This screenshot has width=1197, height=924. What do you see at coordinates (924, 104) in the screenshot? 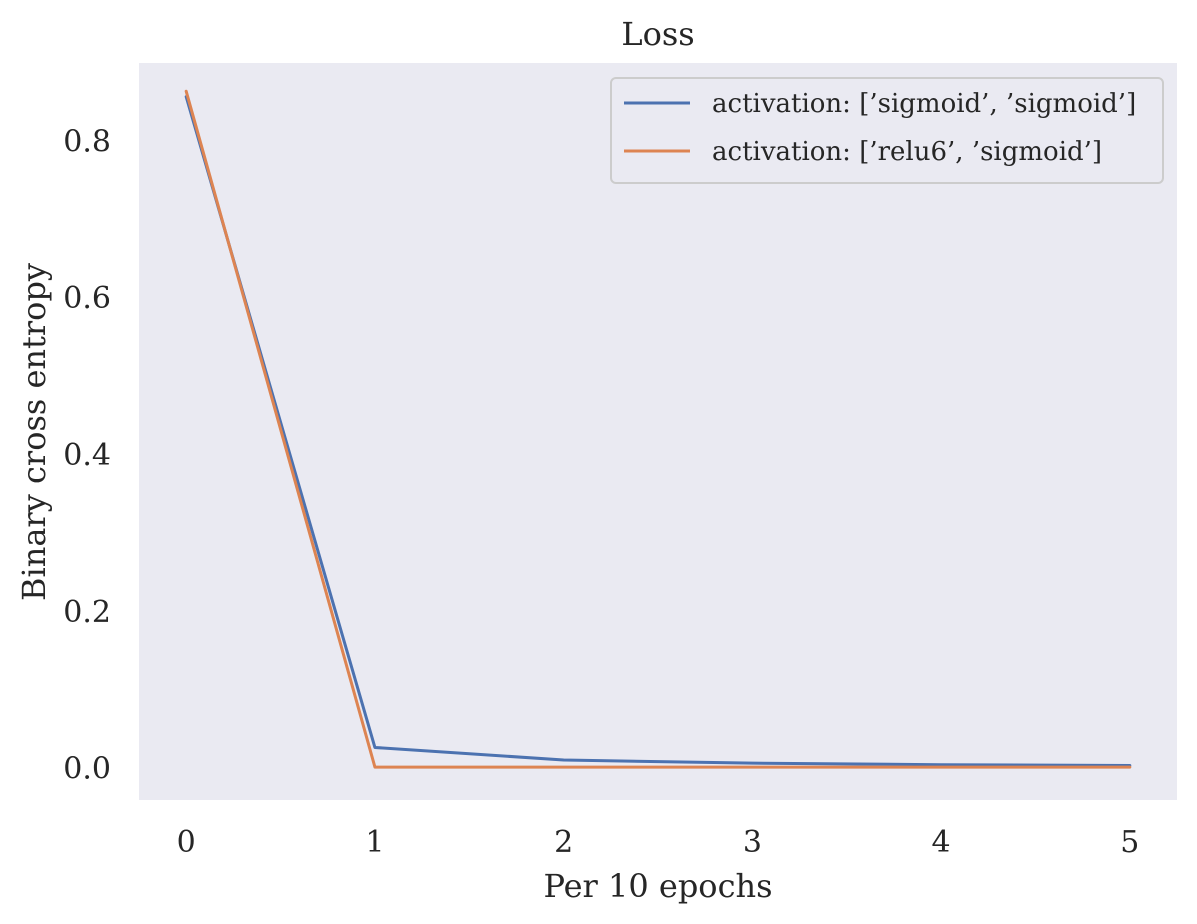
I see `legend-label: activation: [’sigmoid’, ’sigmoid’]` at bounding box center [924, 104].